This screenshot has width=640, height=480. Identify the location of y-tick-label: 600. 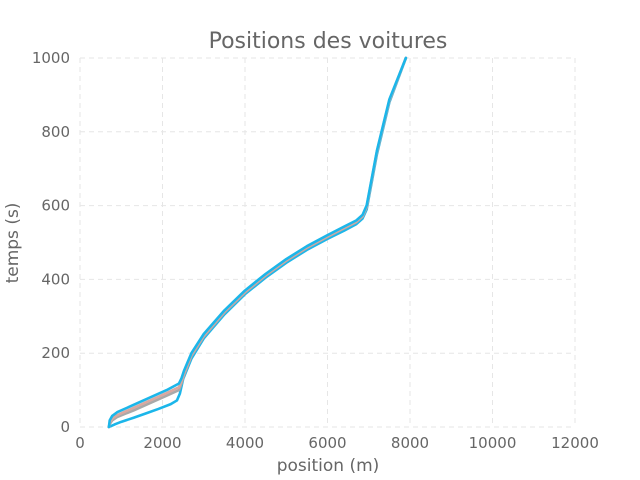
(55, 206).